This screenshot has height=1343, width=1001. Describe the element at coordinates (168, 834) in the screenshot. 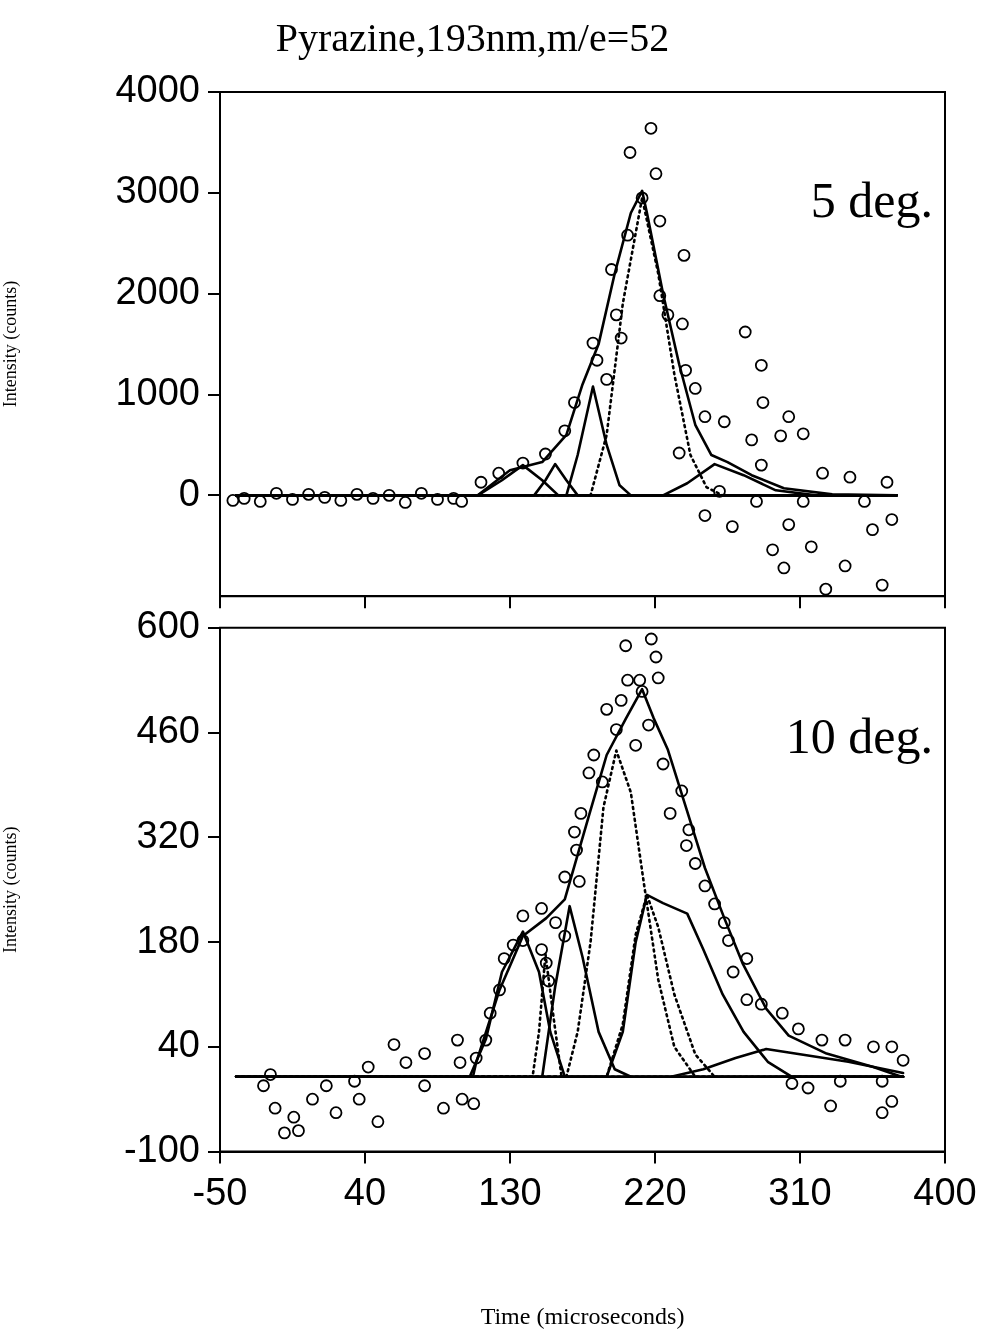

I see `y-tick-label: 320` at that location.